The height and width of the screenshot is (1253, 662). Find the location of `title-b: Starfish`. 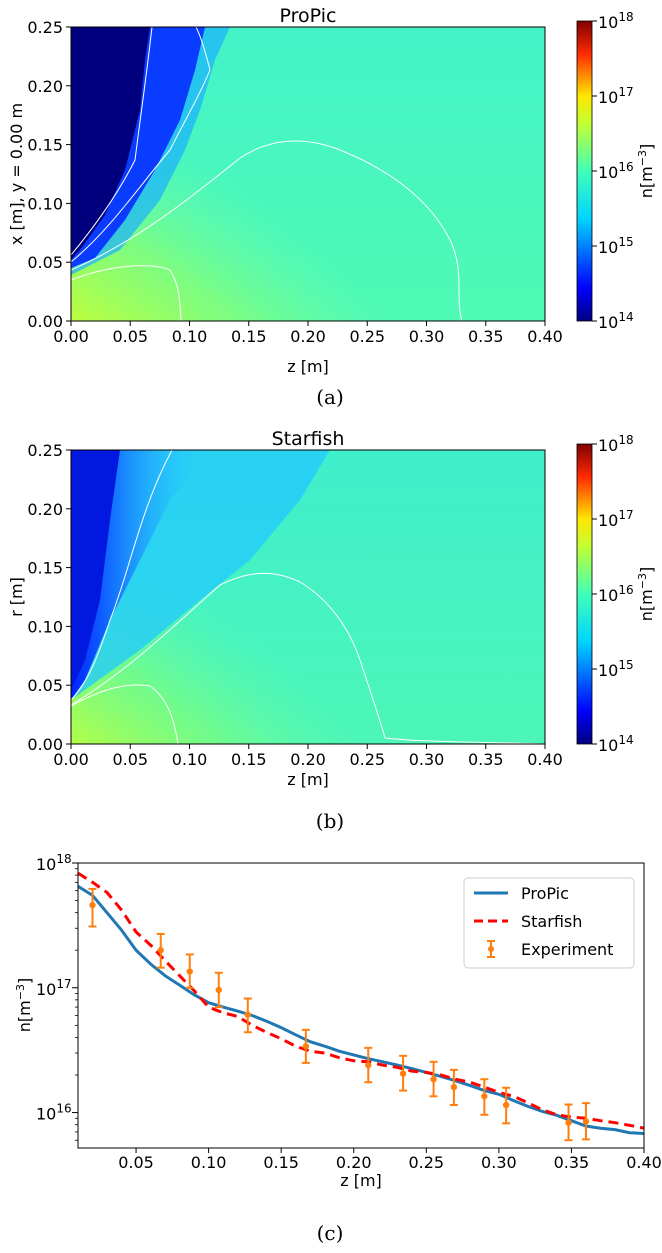

title-b: Starfish is located at coordinates (308, 439).